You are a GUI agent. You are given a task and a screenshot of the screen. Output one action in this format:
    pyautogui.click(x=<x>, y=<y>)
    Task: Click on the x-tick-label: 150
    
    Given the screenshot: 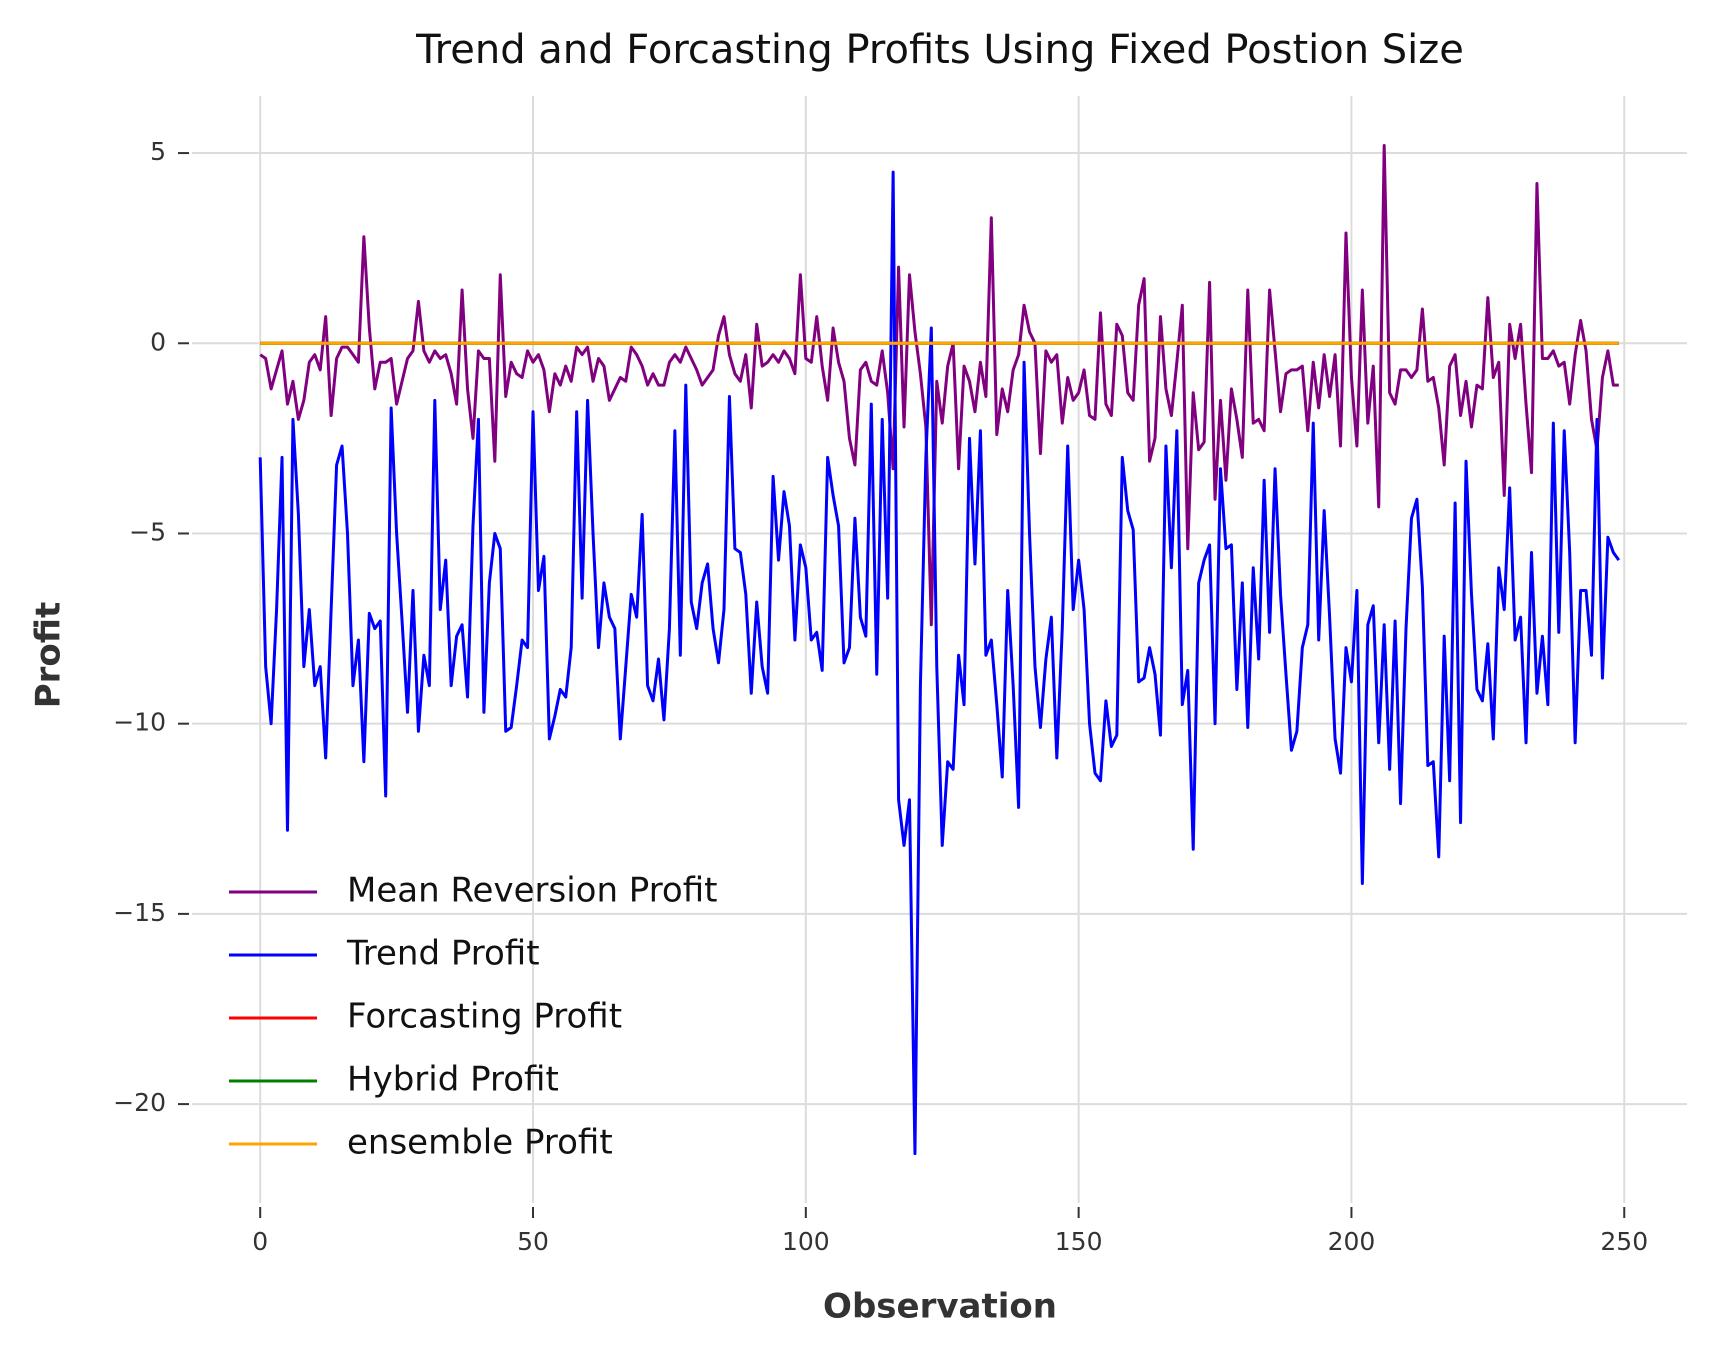 What is the action you would take?
    pyautogui.click(x=1079, y=1241)
    